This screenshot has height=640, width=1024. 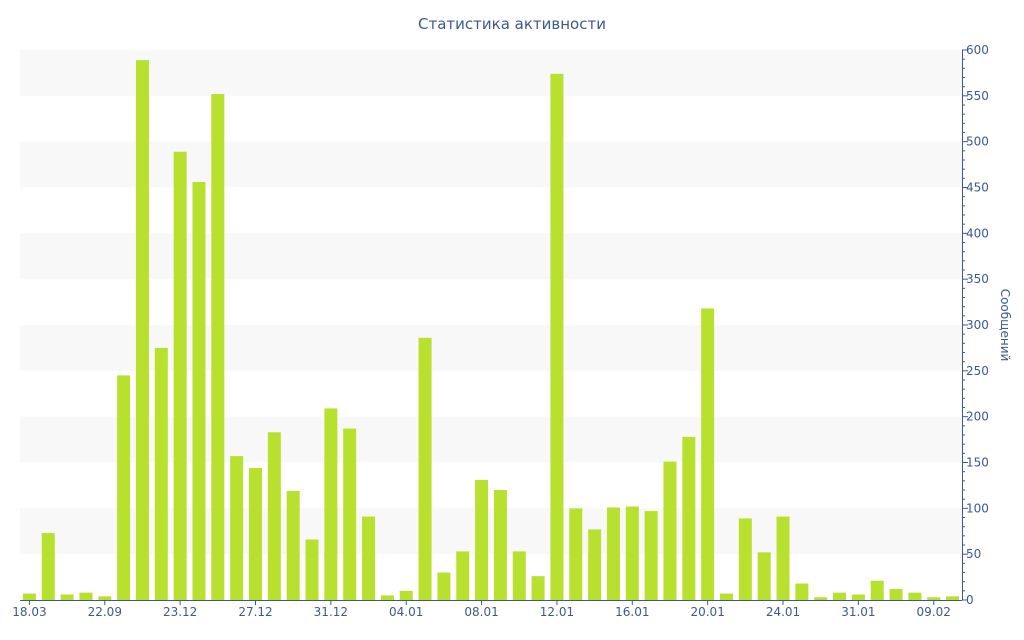 I want to click on x-tick-label: 24.01, so click(x=783, y=612).